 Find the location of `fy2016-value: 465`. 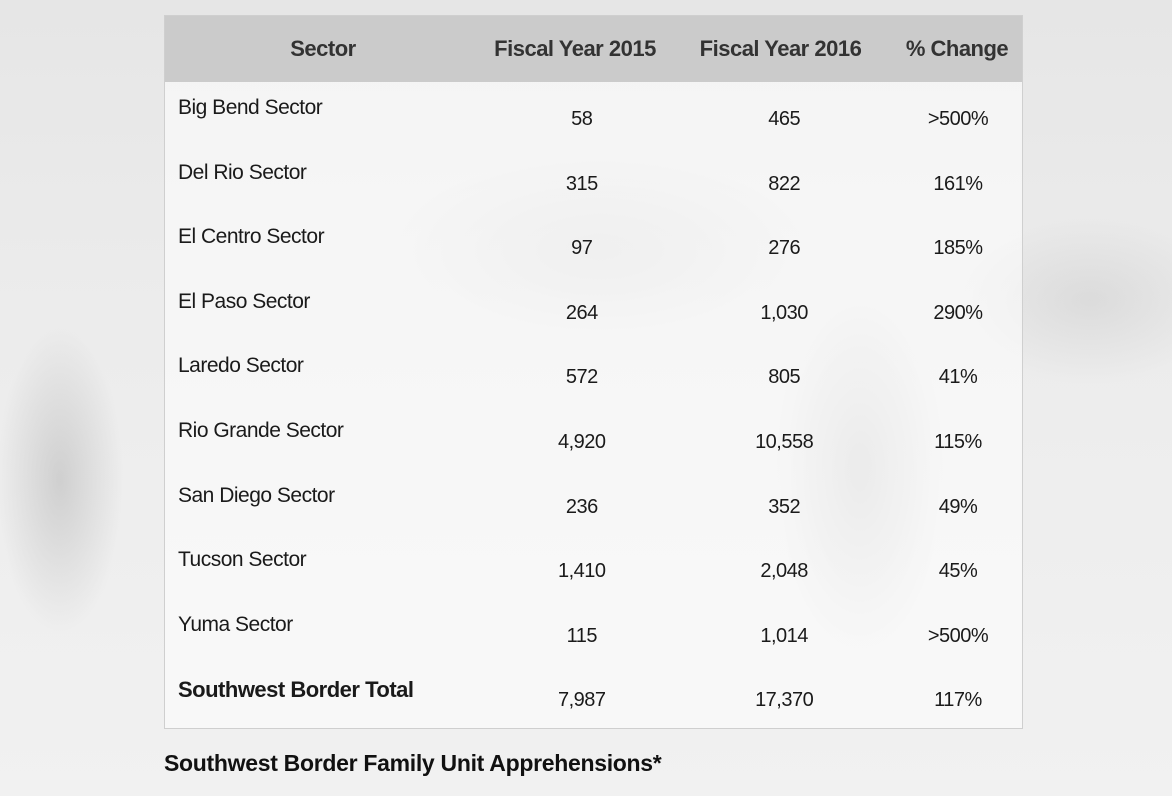

fy2016-value: 465 is located at coordinates (784, 119).